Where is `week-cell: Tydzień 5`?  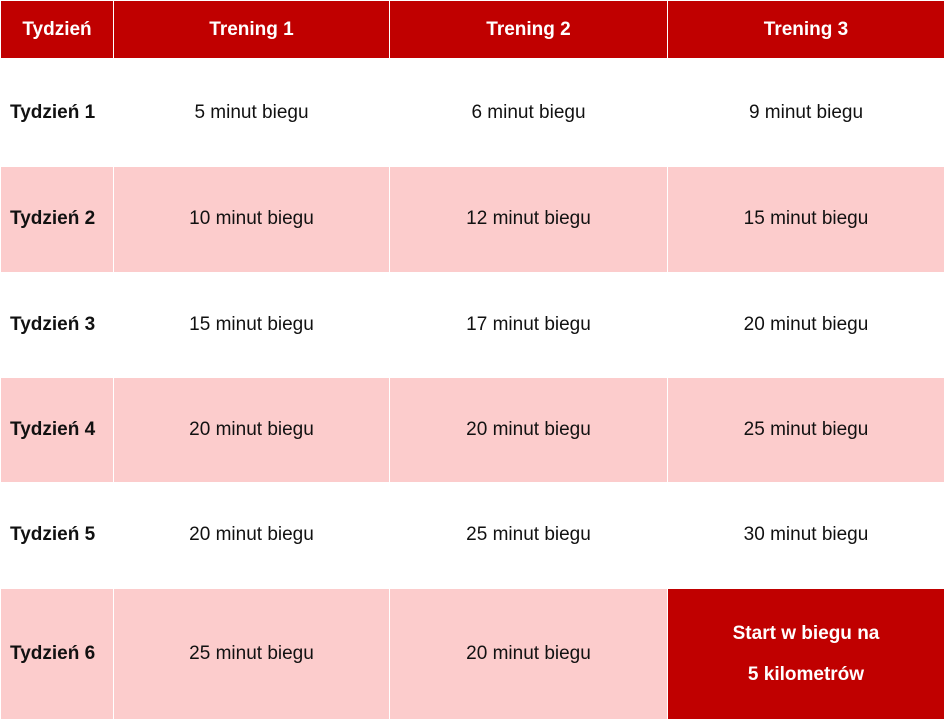 week-cell: Tydzień 5 is located at coordinates (57, 535).